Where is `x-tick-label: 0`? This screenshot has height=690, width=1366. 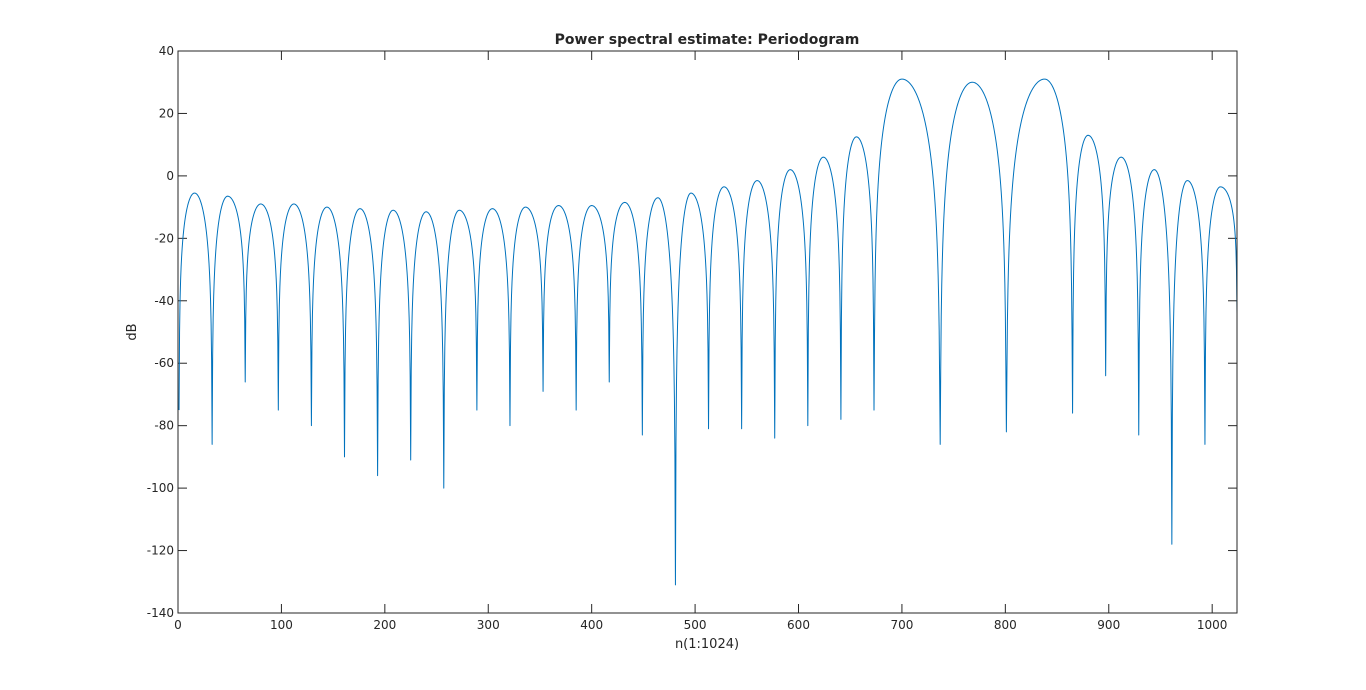 x-tick-label: 0 is located at coordinates (178, 625).